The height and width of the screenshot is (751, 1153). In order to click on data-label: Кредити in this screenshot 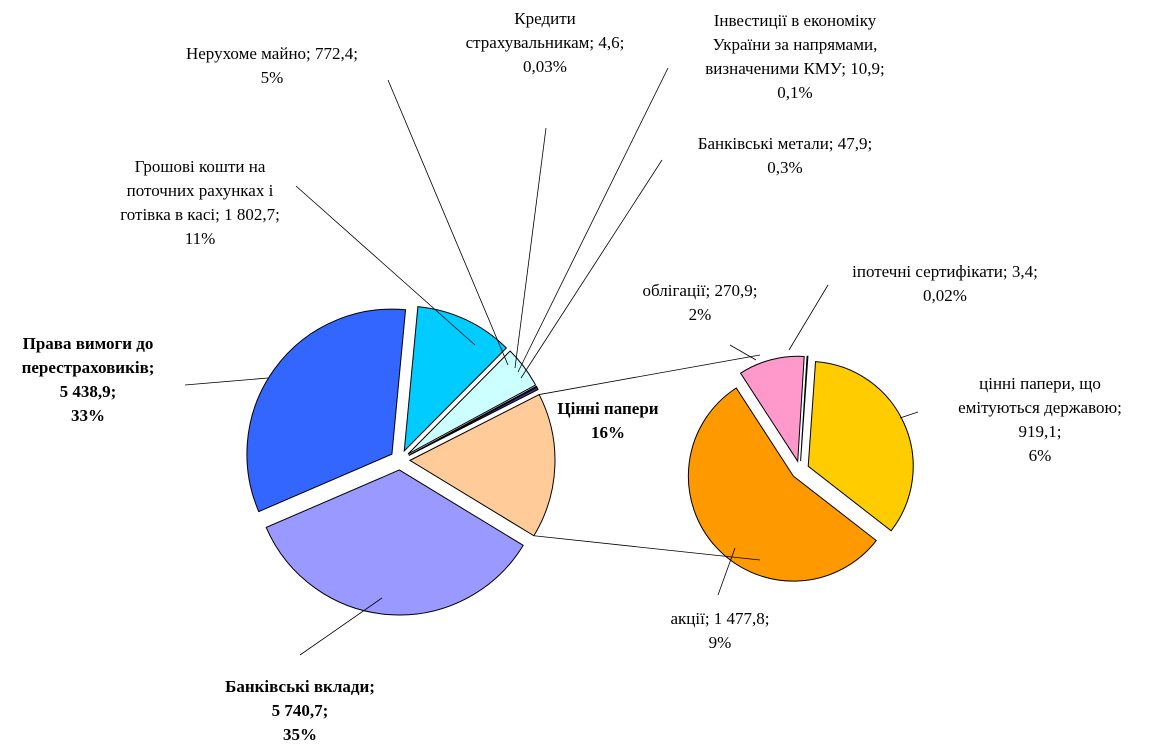, I will do `click(544, 18)`.